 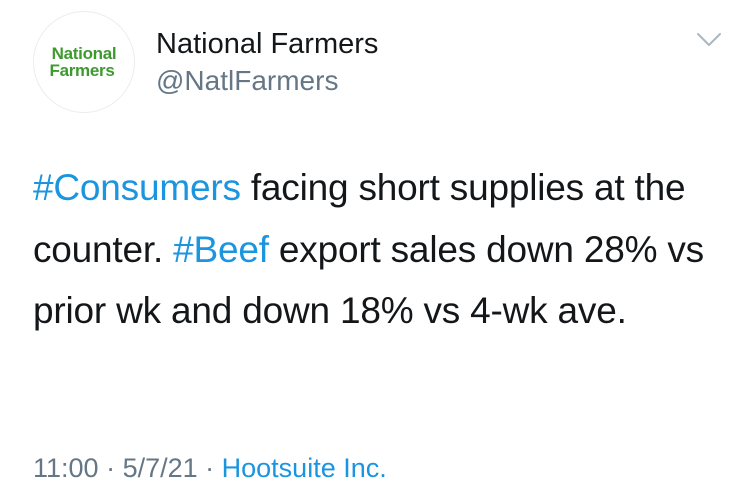 What do you see at coordinates (82, 70) in the screenshot?
I see `avatar-logo-line-2: Farmers` at bounding box center [82, 70].